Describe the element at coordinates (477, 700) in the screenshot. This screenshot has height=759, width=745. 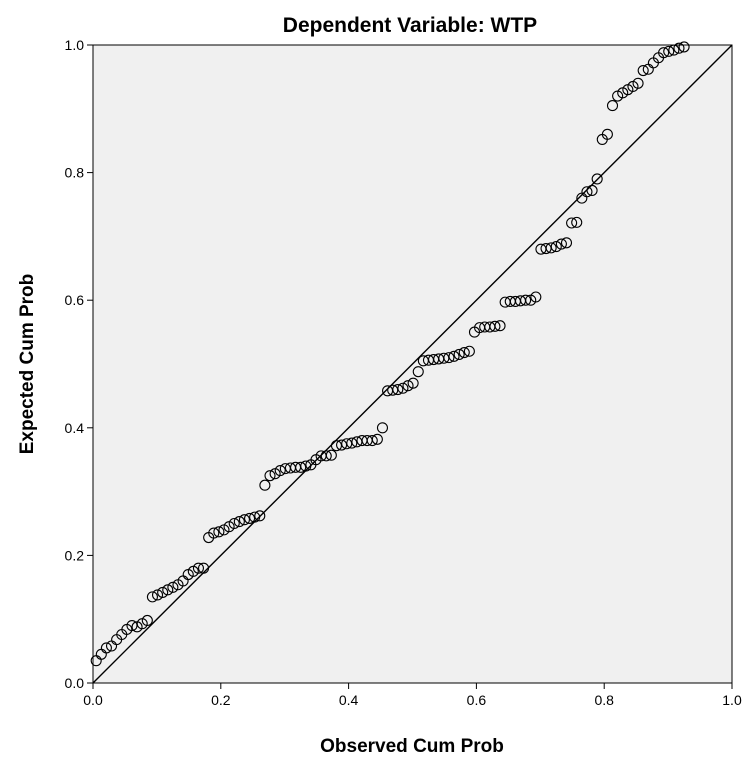
I see `x-tick-label: 0.6` at that location.